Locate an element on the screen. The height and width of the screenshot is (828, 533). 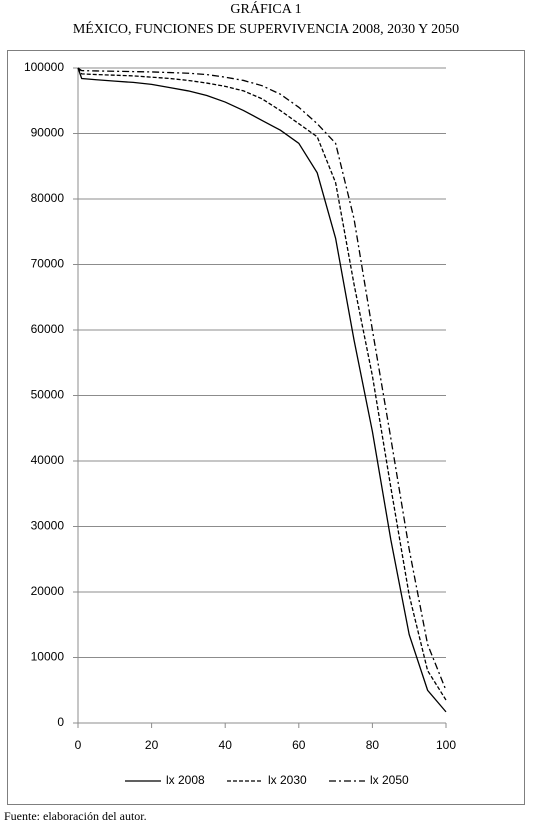
legend-label: lx 2030 is located at coordinates (287, 780).